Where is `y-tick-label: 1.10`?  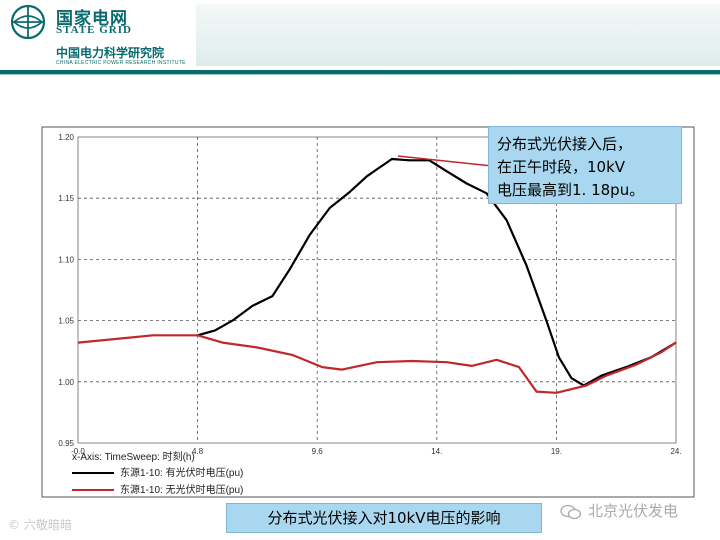 y-tick-label: 1.10 is located at coordinates (66, 259).